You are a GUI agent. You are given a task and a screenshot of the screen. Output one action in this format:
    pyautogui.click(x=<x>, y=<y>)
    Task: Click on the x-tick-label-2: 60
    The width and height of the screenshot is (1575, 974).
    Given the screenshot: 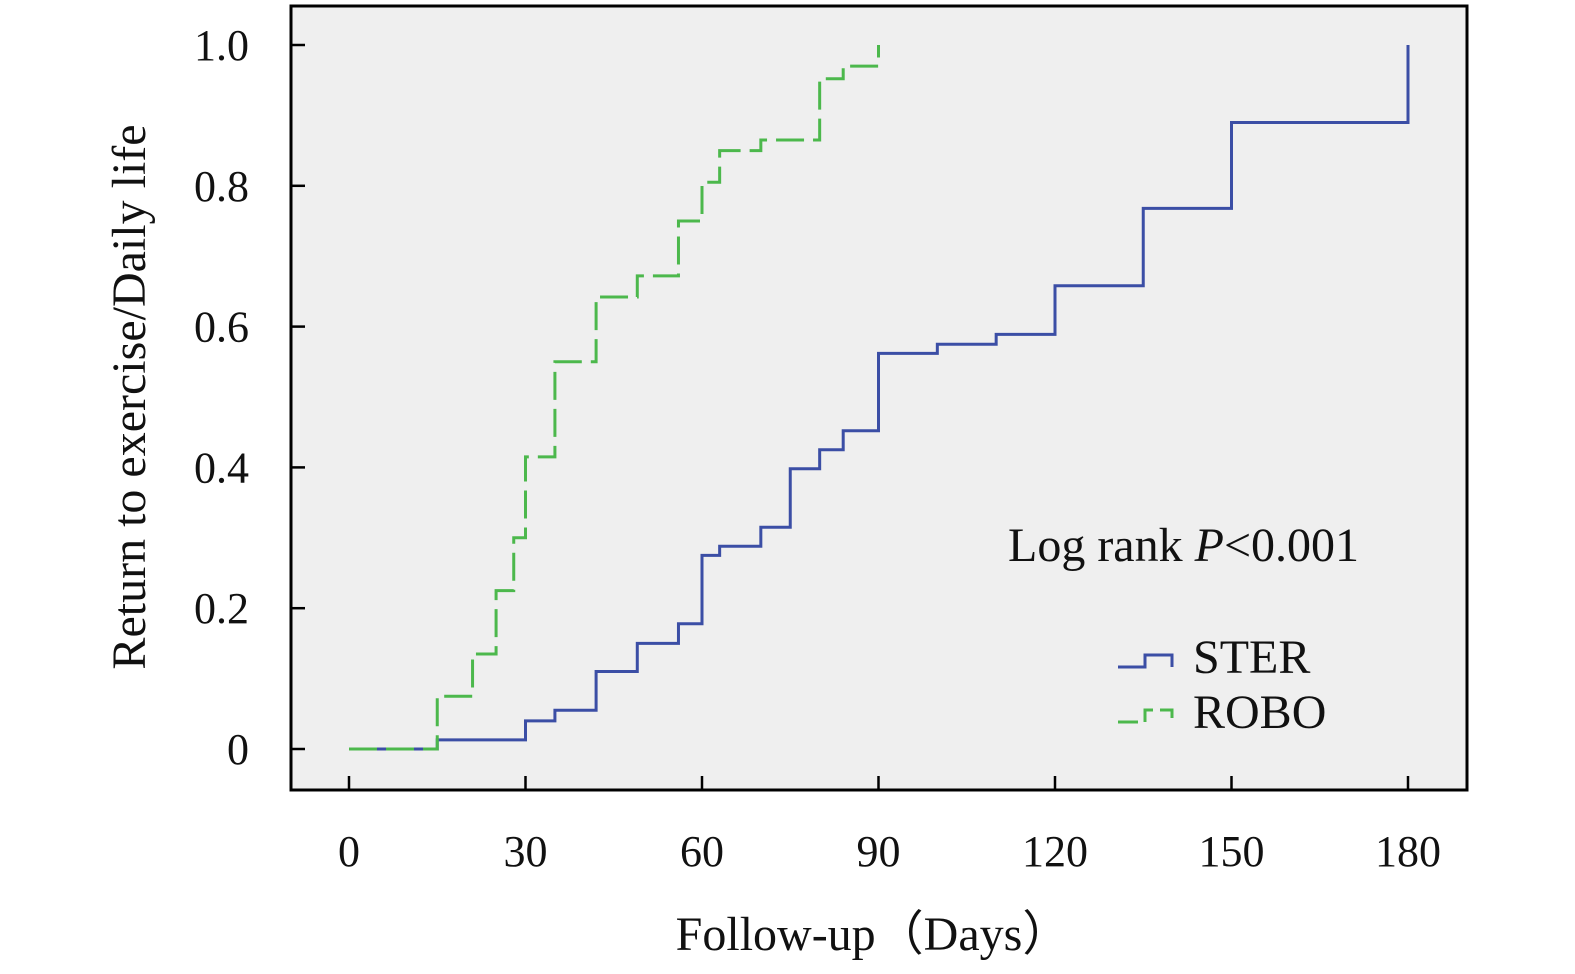 What is the action you would take?
    pyautogui.click(x=702, y=851)
    